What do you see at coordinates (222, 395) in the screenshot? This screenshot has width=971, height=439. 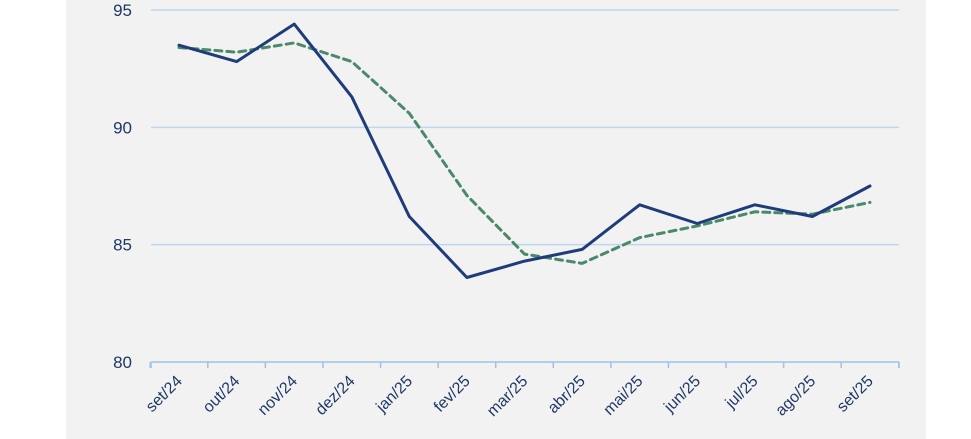 I see `x-tick-label: out/24` at bounding box center [222, 395].